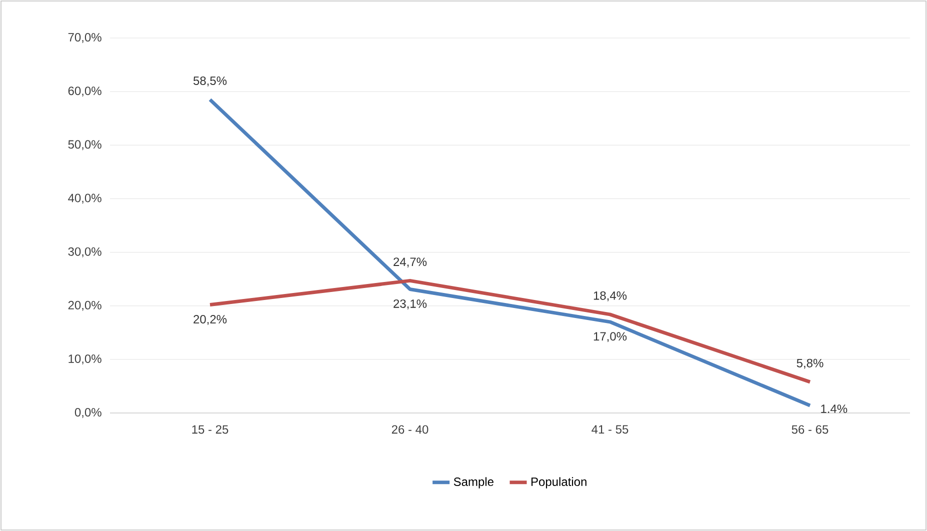 The image size is (927, 531). Describe the element at coordinates (210, 429) in the screenshot. I see `x-tick-label: 15 - 25` at that location.